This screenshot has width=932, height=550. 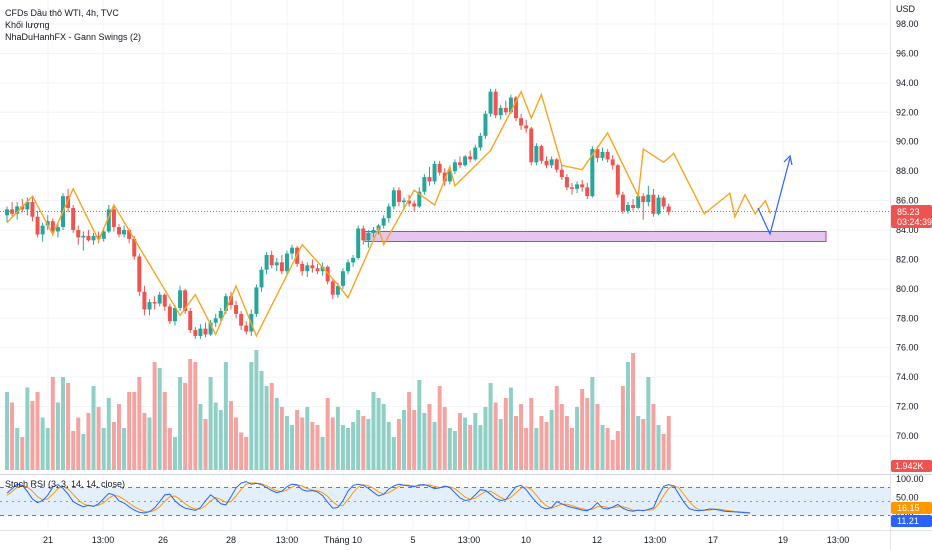 What do you see at coordinates (73, 37) in the screenshot?
I see `indicator-legend: NhaDuHanhFX - Gann Swings (2)` at bounding box center [73, 37].